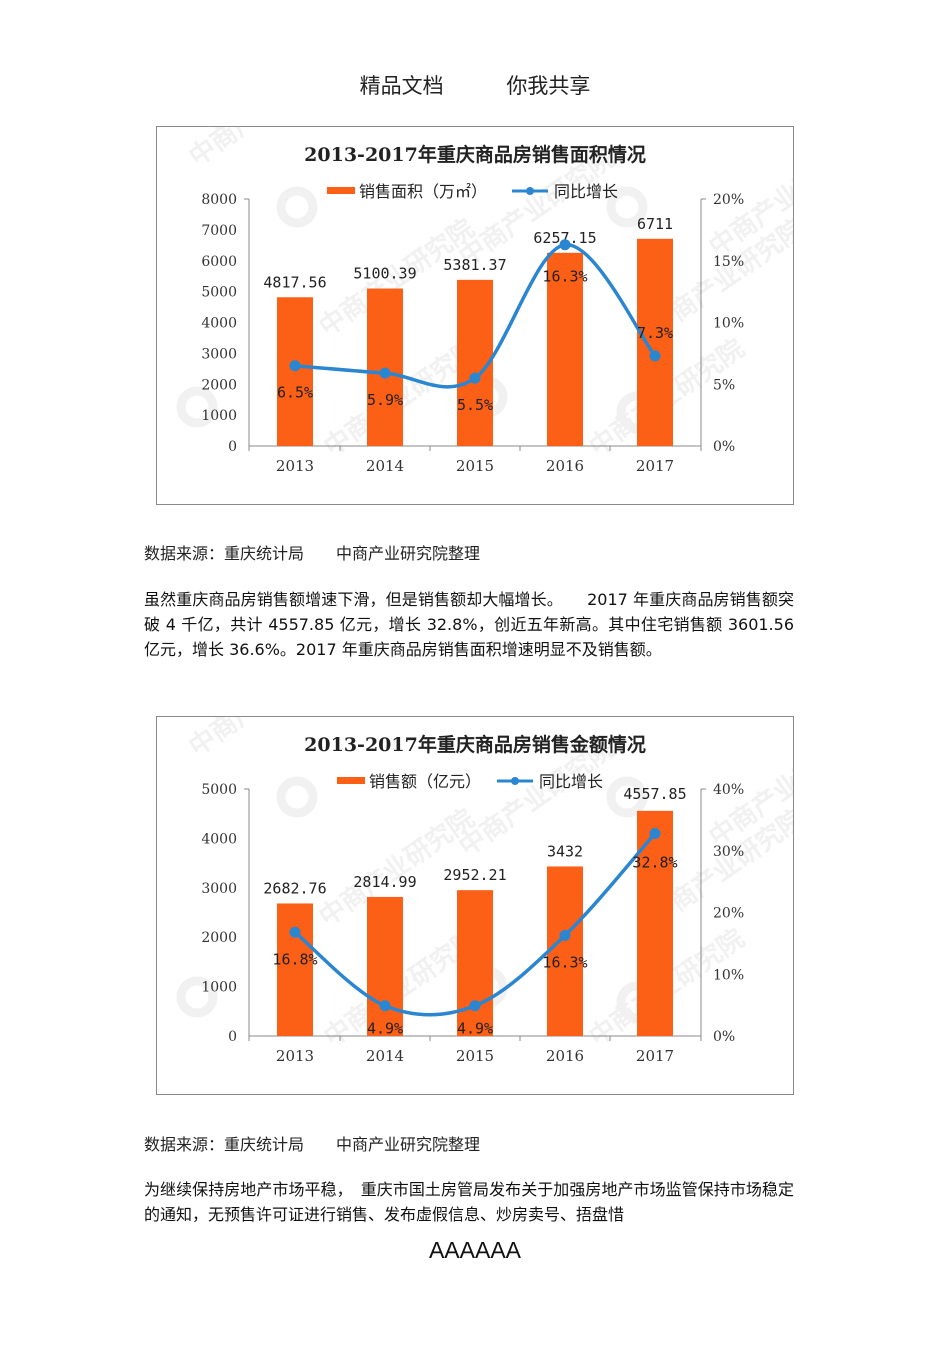 The image size is (950, 1345). I want to click on svg-text: 7000, so click(219, 231).